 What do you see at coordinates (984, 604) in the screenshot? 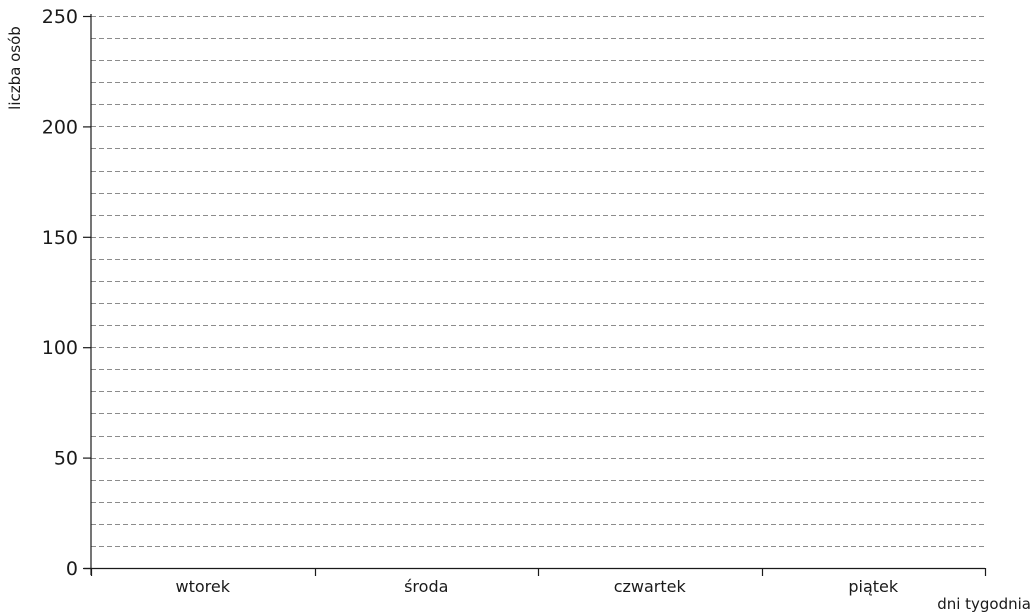
I see `x-axis-label: dni tygodnia` at bounding box center [984, 604].